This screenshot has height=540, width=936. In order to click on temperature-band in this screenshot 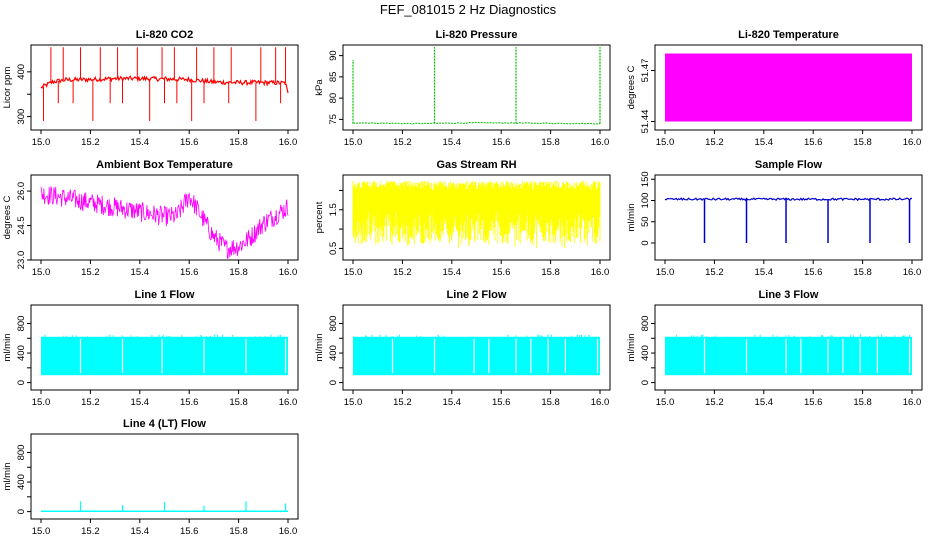, I will do `click(788, 87)`.